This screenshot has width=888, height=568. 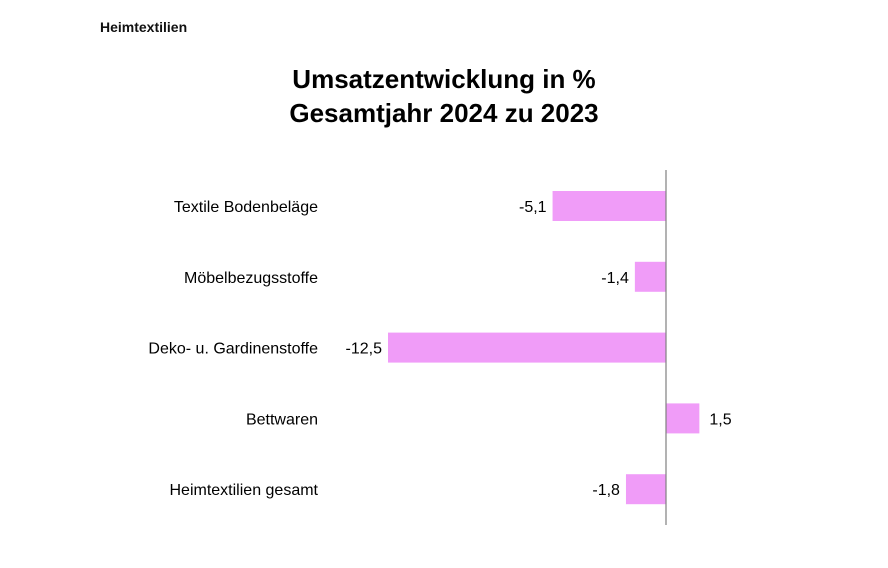 What do you see at coordinates (533, 207) in the screenshot?
I see `data-label: -5,1` at bounding box center [533, 207].